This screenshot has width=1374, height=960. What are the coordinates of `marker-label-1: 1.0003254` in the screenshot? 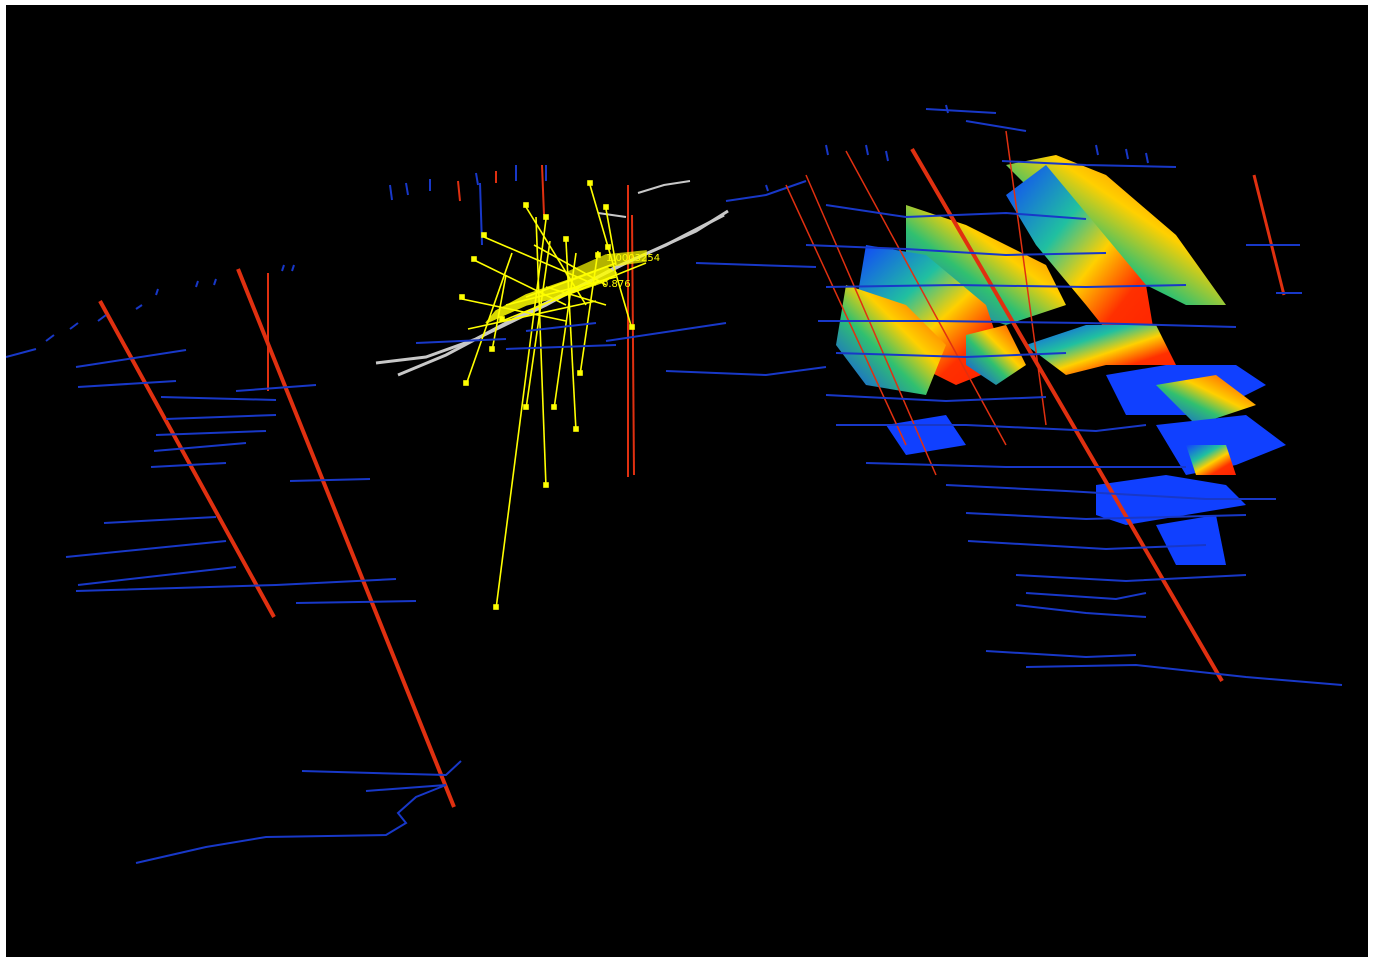 It's located at (633, 258).